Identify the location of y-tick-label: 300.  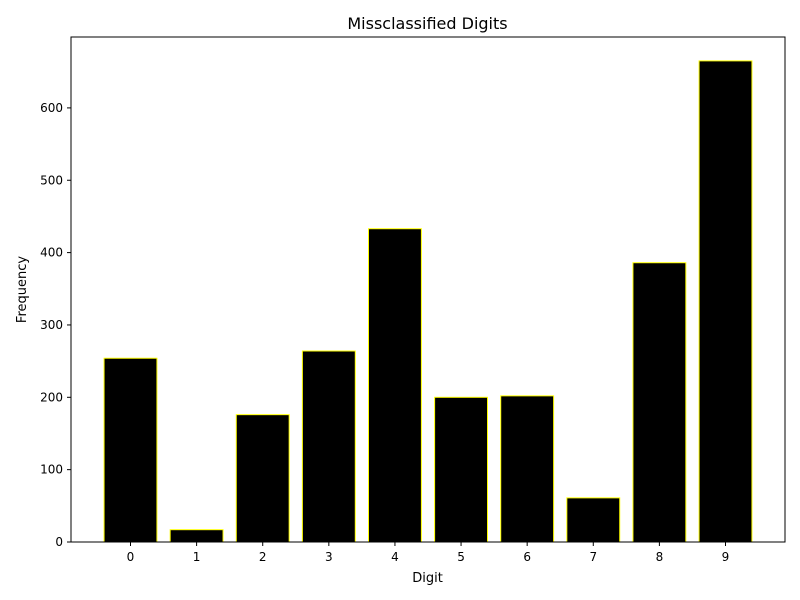
(51, 325).